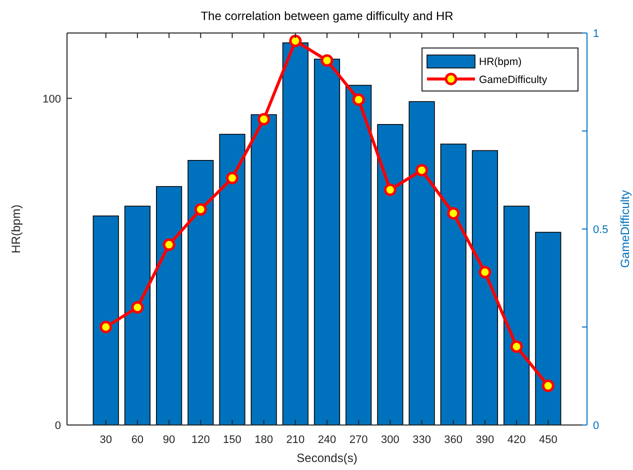 This screenshot has width=633, height=470. What do you see at coordinates (263, 440) in the screenshot?
I see `x-tick-label: 180` at bounding box center [263, 440].